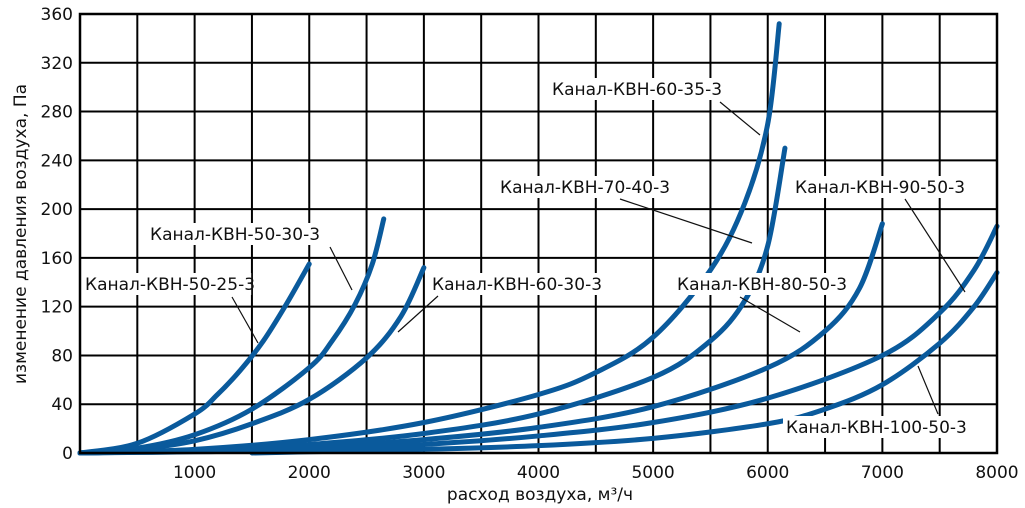  I want to click on series-label-5: Канал-КВН-70-40-3, so click(585, 188).